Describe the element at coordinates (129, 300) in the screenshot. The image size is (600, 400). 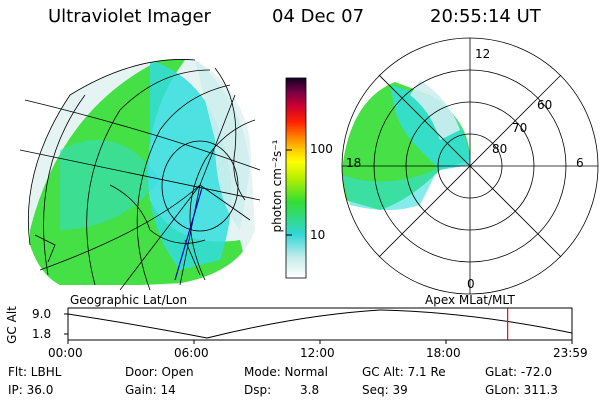
I see `geographic-panel-label: Geographic Lat/Lon` at that location.